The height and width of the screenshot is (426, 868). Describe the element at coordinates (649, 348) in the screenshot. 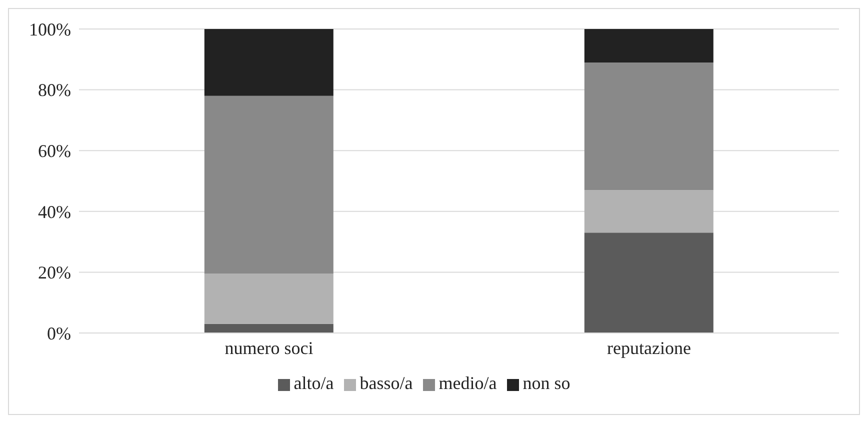

I see `x-tick-label: reputazione` at that location.